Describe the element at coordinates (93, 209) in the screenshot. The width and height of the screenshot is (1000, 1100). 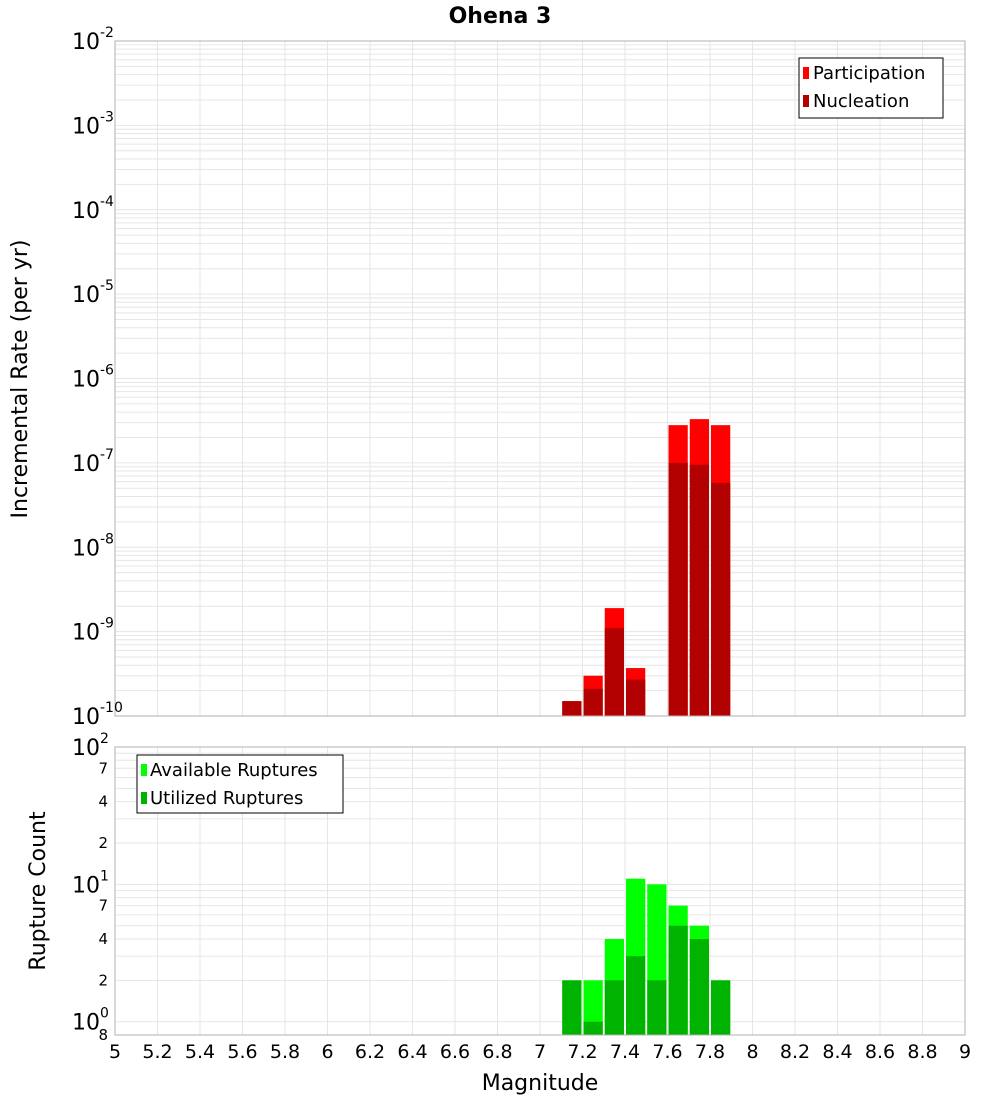
I see `rate-y-tick-label: 10⁻⁴` at that location.